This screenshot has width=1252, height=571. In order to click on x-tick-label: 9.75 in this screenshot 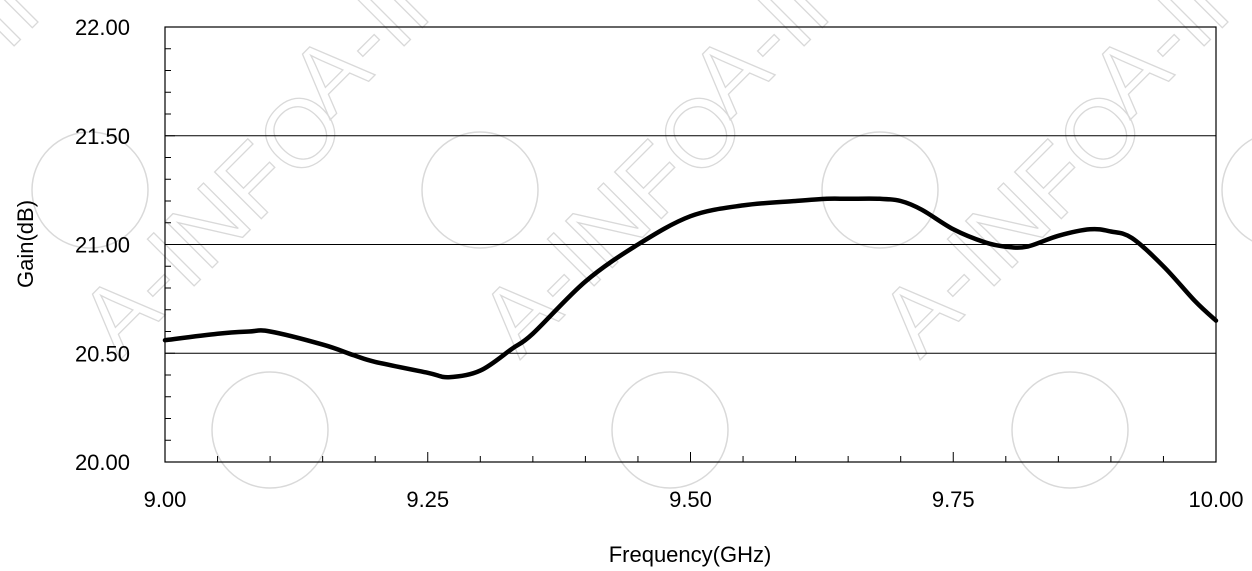, I will do `click(953, 499)`.